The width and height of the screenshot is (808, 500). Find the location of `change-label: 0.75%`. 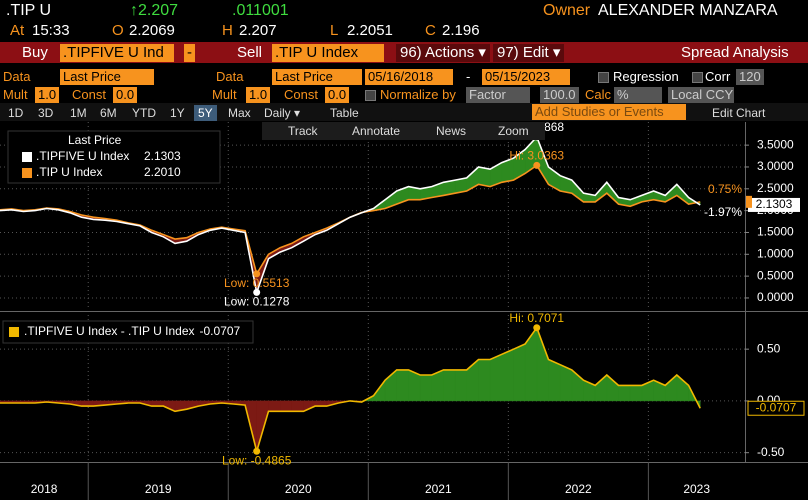

change-label: 0.75% is located at coordinates (725, 189).